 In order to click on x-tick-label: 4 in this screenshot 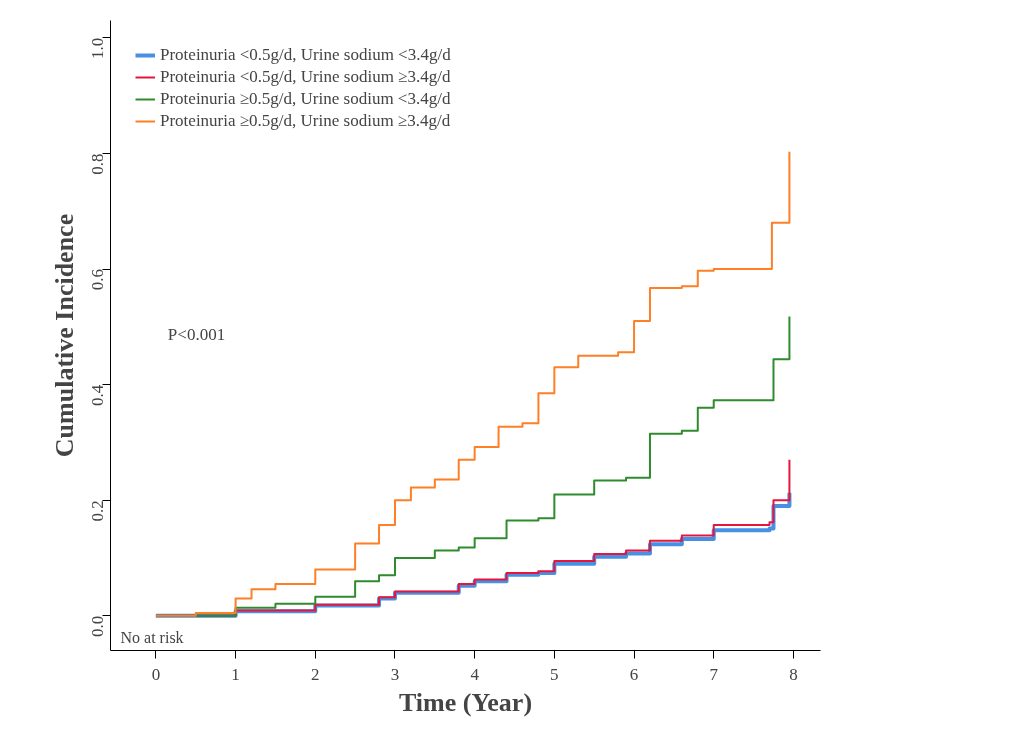, I will do `click(475, 674)`.